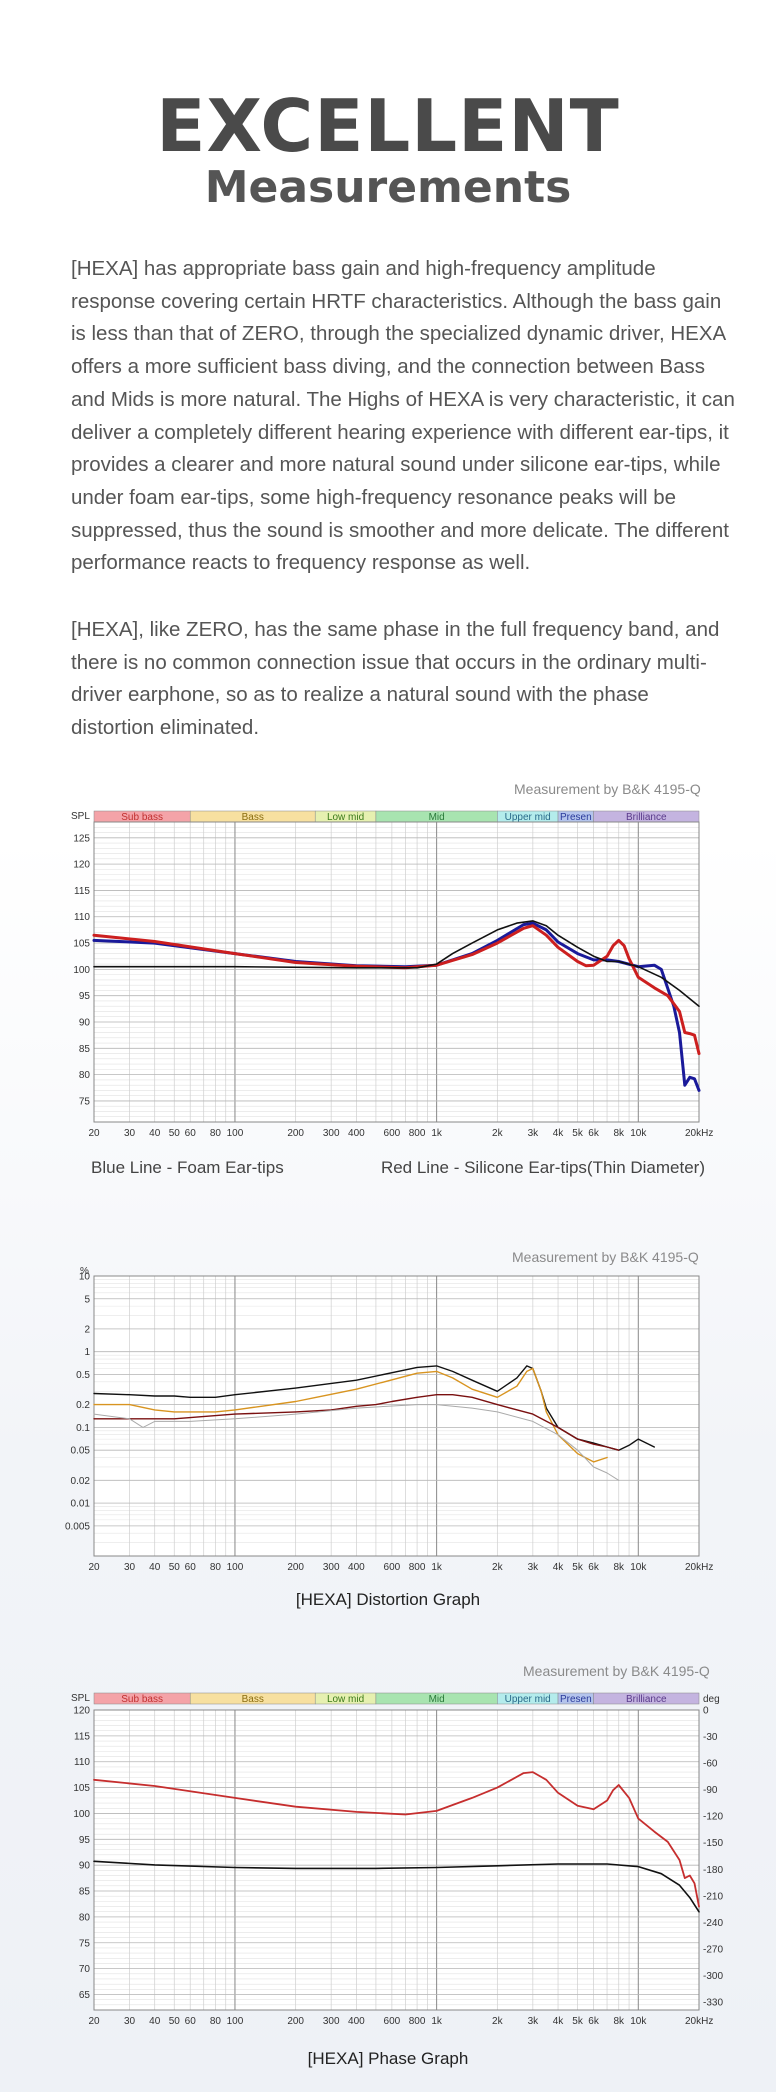  What do you see at coordinates (81, 838) in the screenshot?
I see `y-tick-label: 125` at bounding box center [81, 838].